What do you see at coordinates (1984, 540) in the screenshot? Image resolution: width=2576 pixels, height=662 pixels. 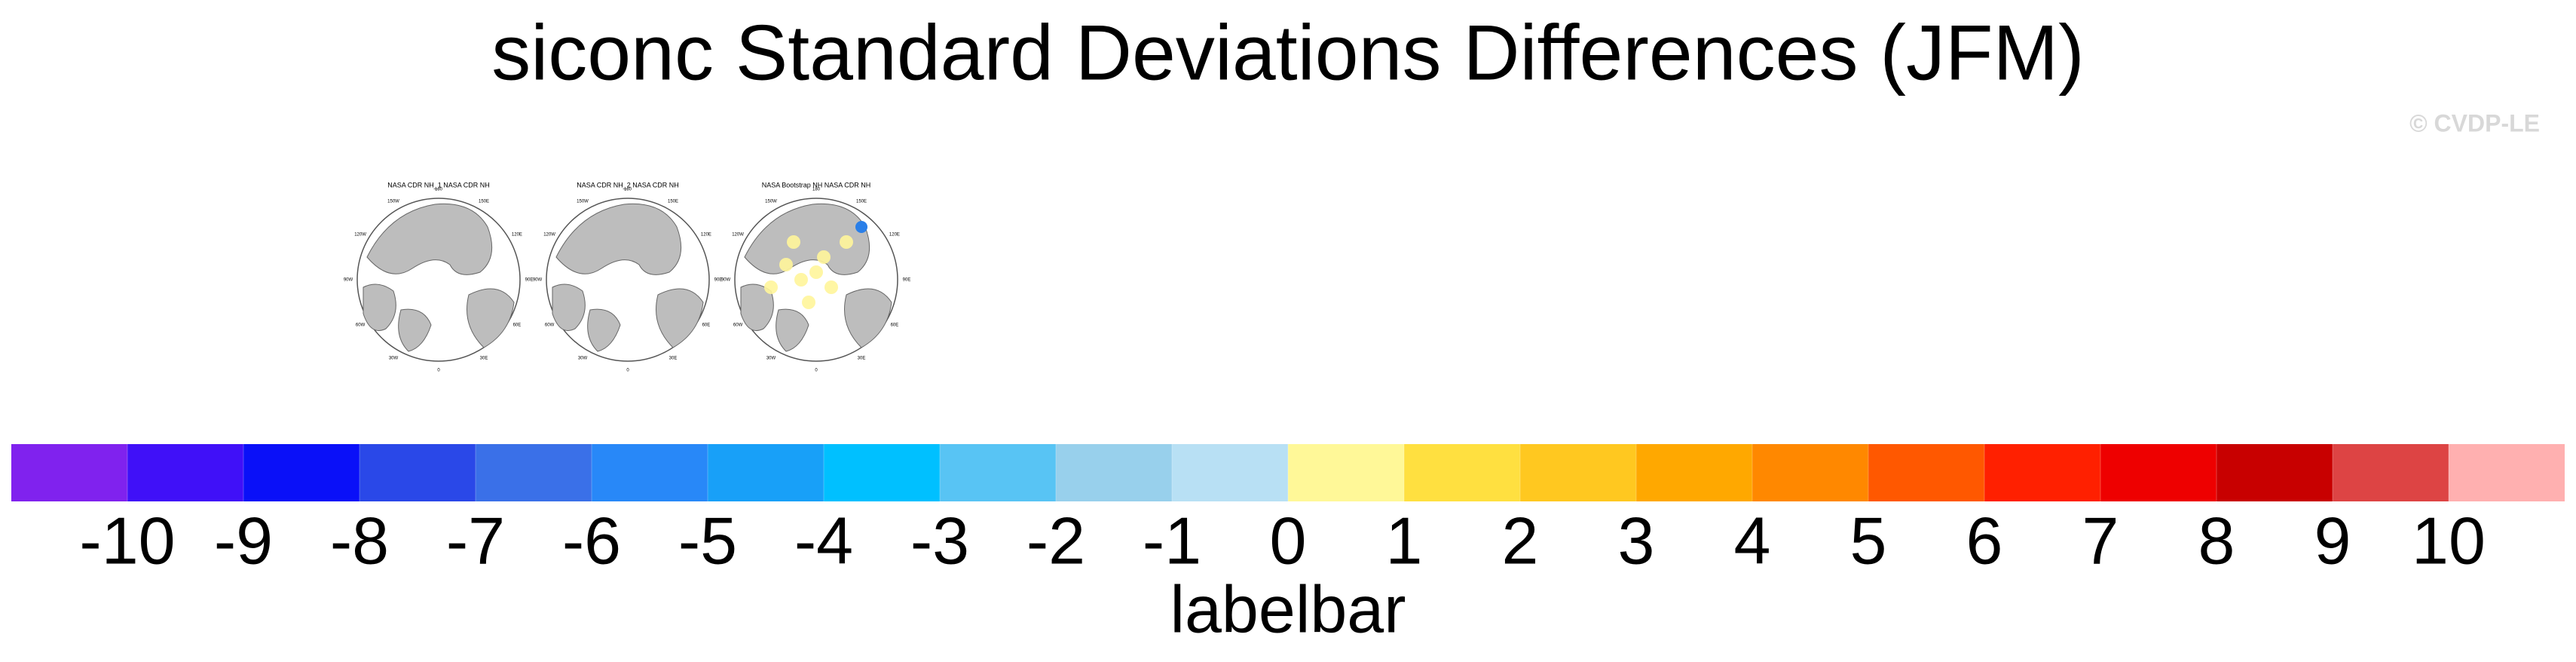 I see `tick-label: 6` at bounding box center [1984, 540].